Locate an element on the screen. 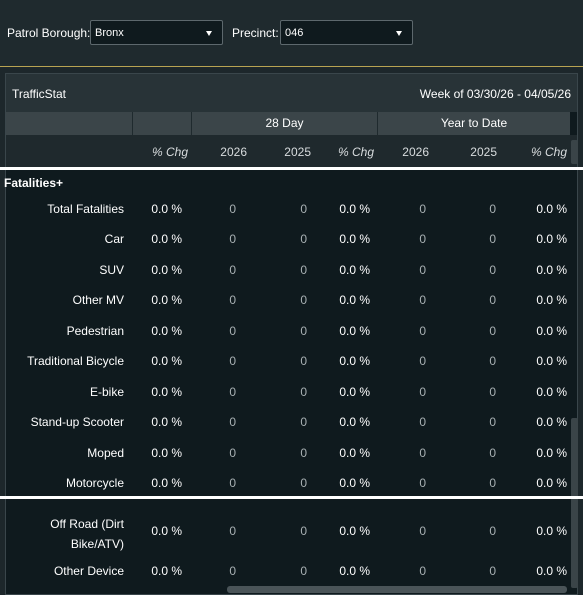 The image size is (583, 595). row-label: Moped is located at coordinates (105, 453).